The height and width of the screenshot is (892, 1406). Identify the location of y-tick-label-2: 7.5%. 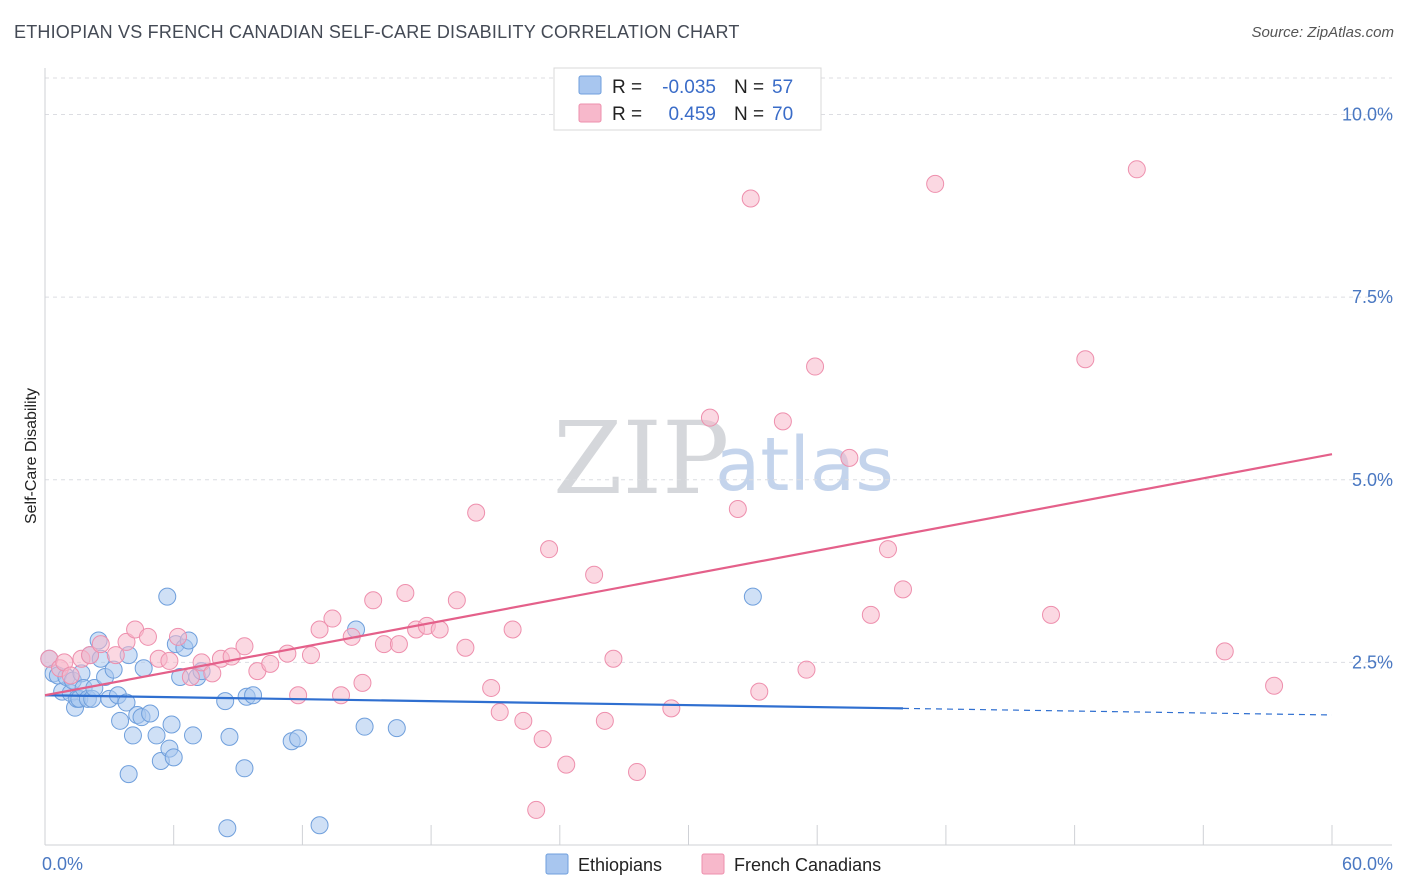
(1372, 297).